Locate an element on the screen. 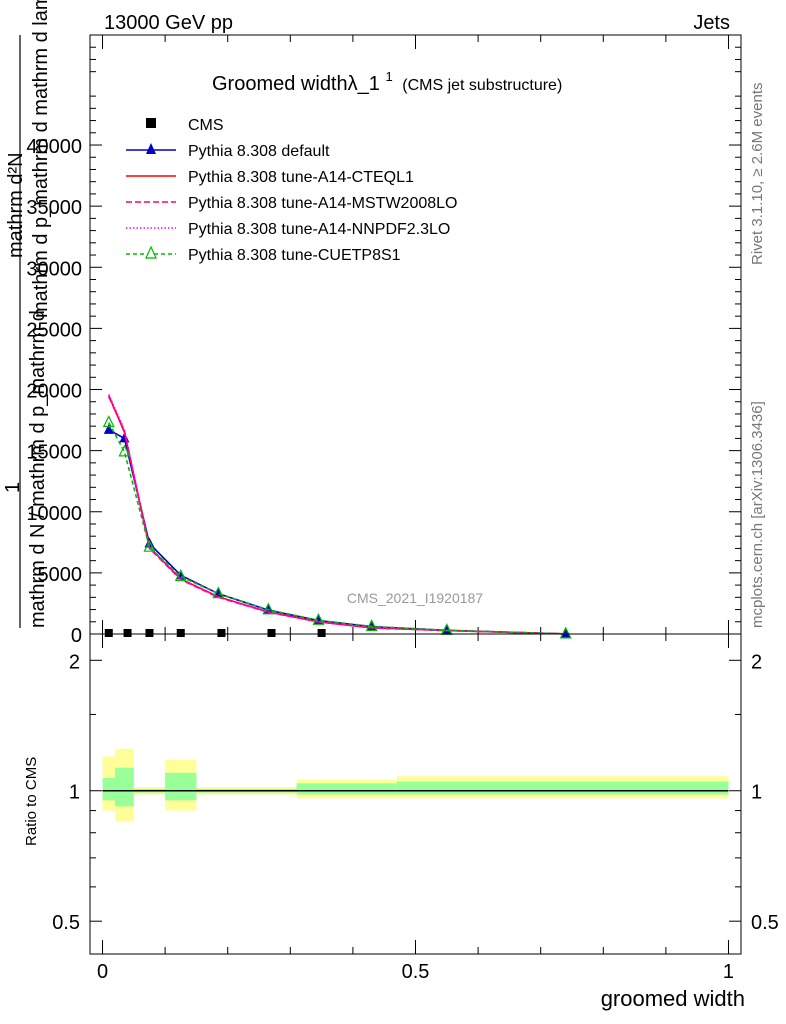 The image size is (786, 1024). y-tick-label: 30000 is located at coordinates (54, 269).